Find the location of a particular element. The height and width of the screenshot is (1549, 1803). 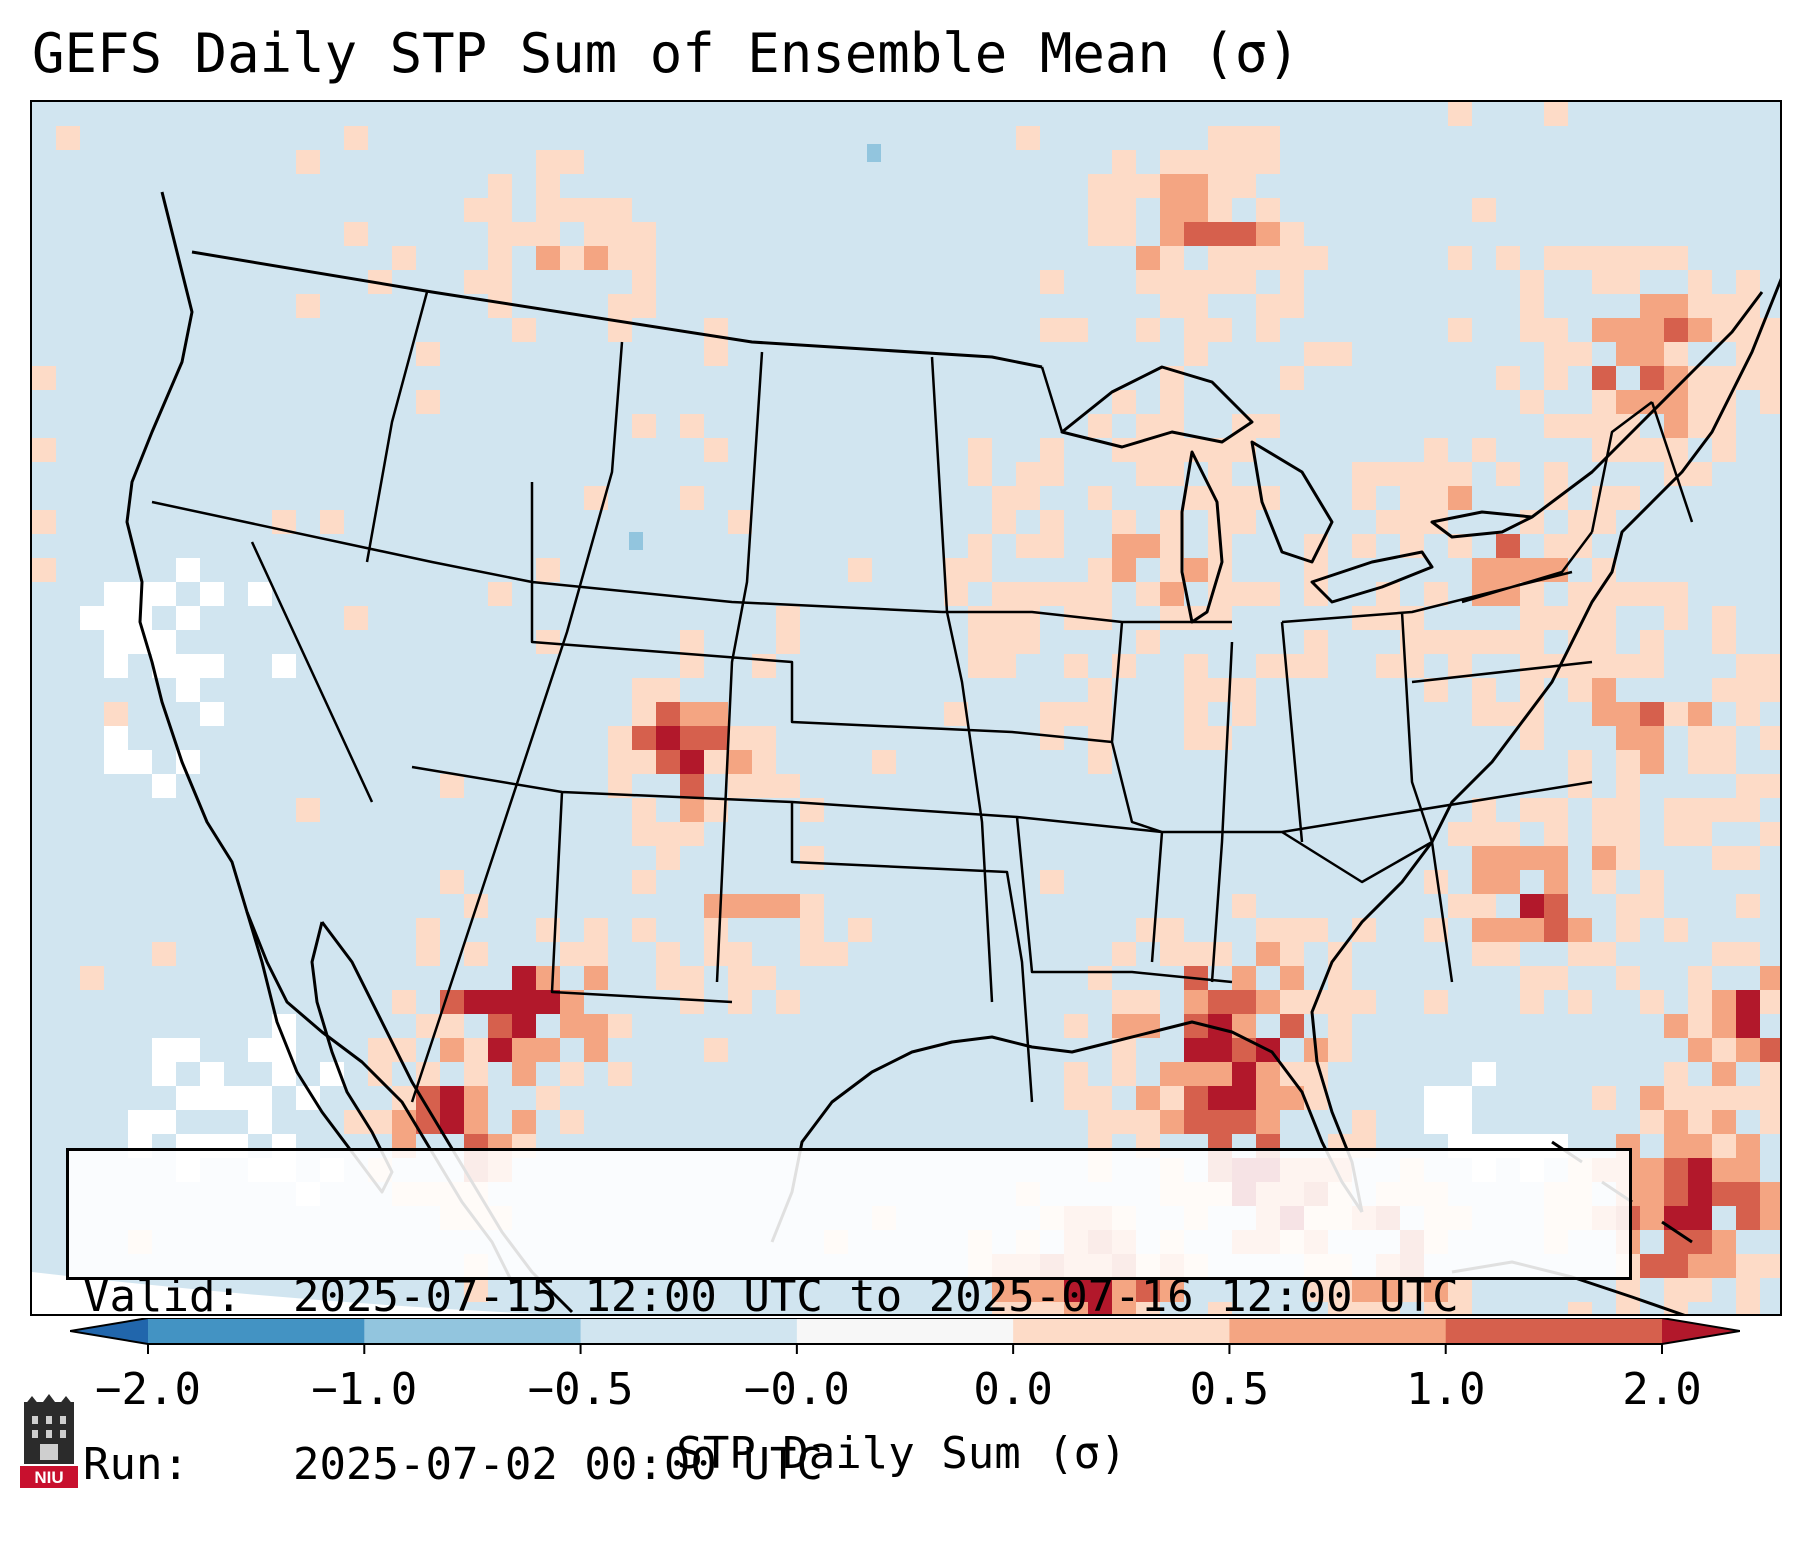

colorbar-tick-label: 0.0 is located at coordinates (1013, 1389).